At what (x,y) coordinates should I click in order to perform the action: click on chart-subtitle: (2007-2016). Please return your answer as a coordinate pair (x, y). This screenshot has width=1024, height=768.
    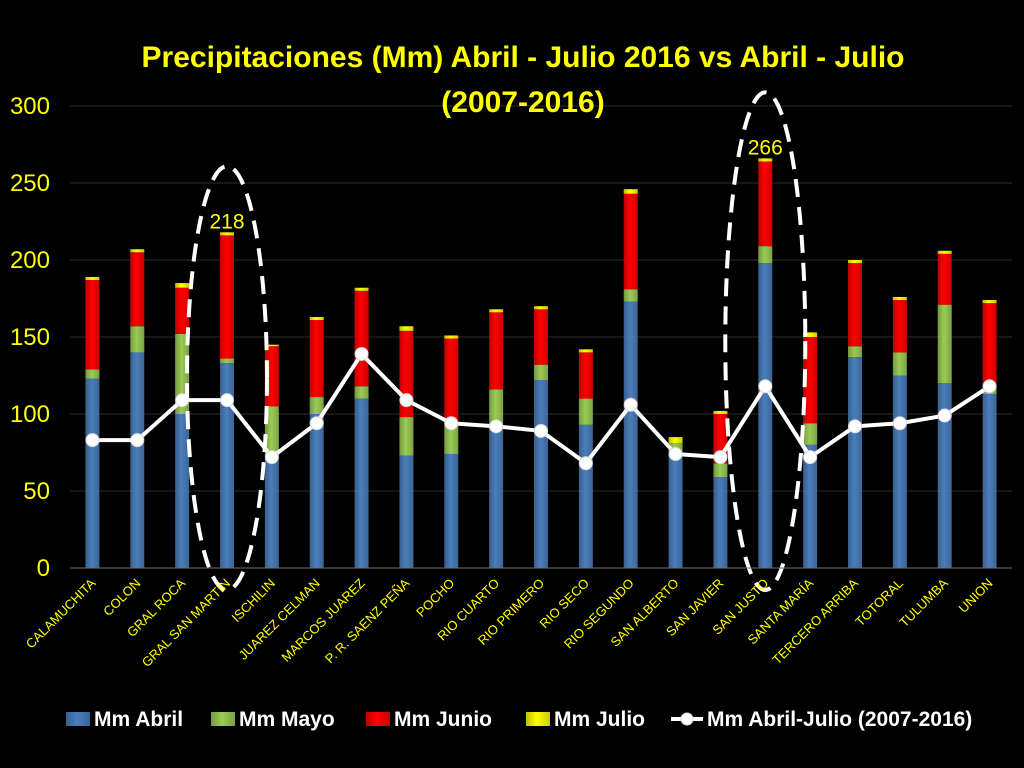
    Looking at the image, I should click on (522, 102).